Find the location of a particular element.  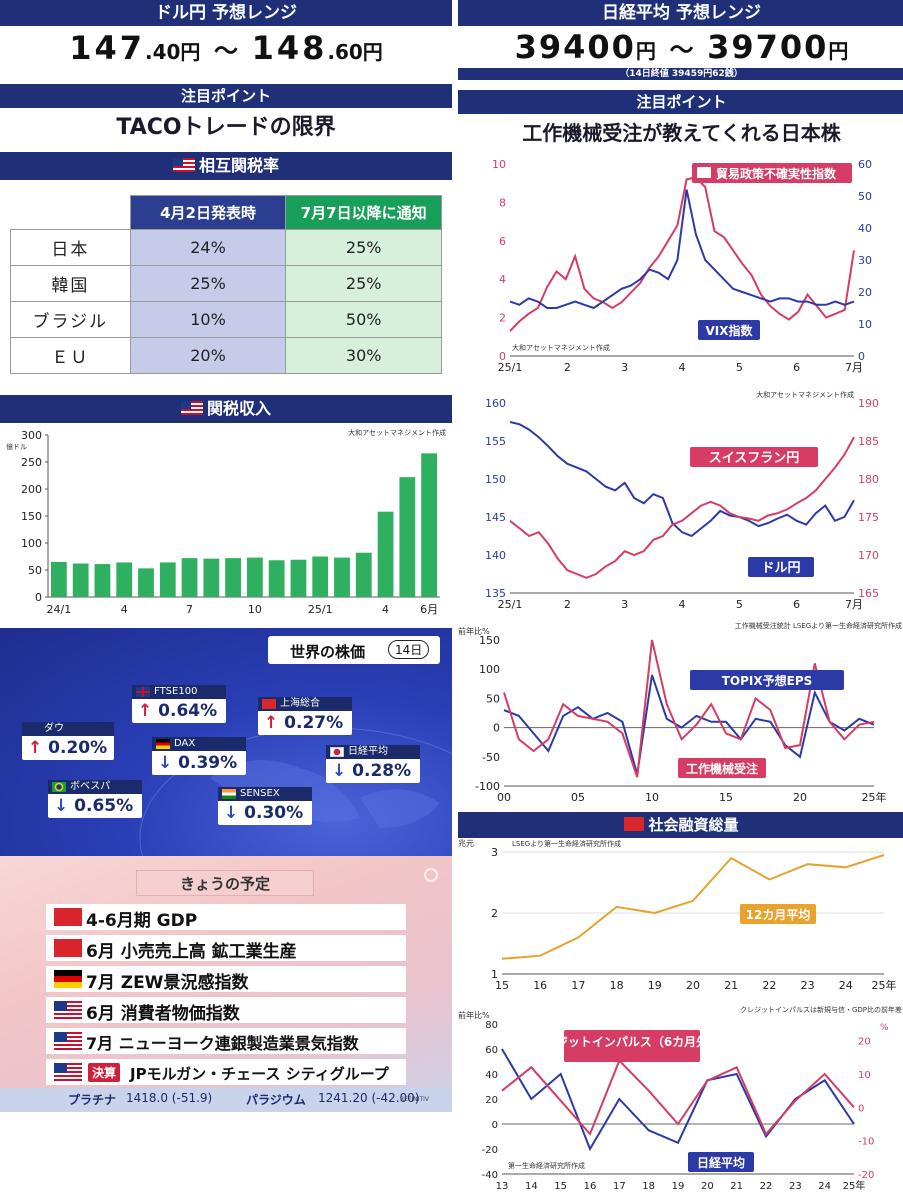

row-country: ブラジル is located at coordinates (70, 319).